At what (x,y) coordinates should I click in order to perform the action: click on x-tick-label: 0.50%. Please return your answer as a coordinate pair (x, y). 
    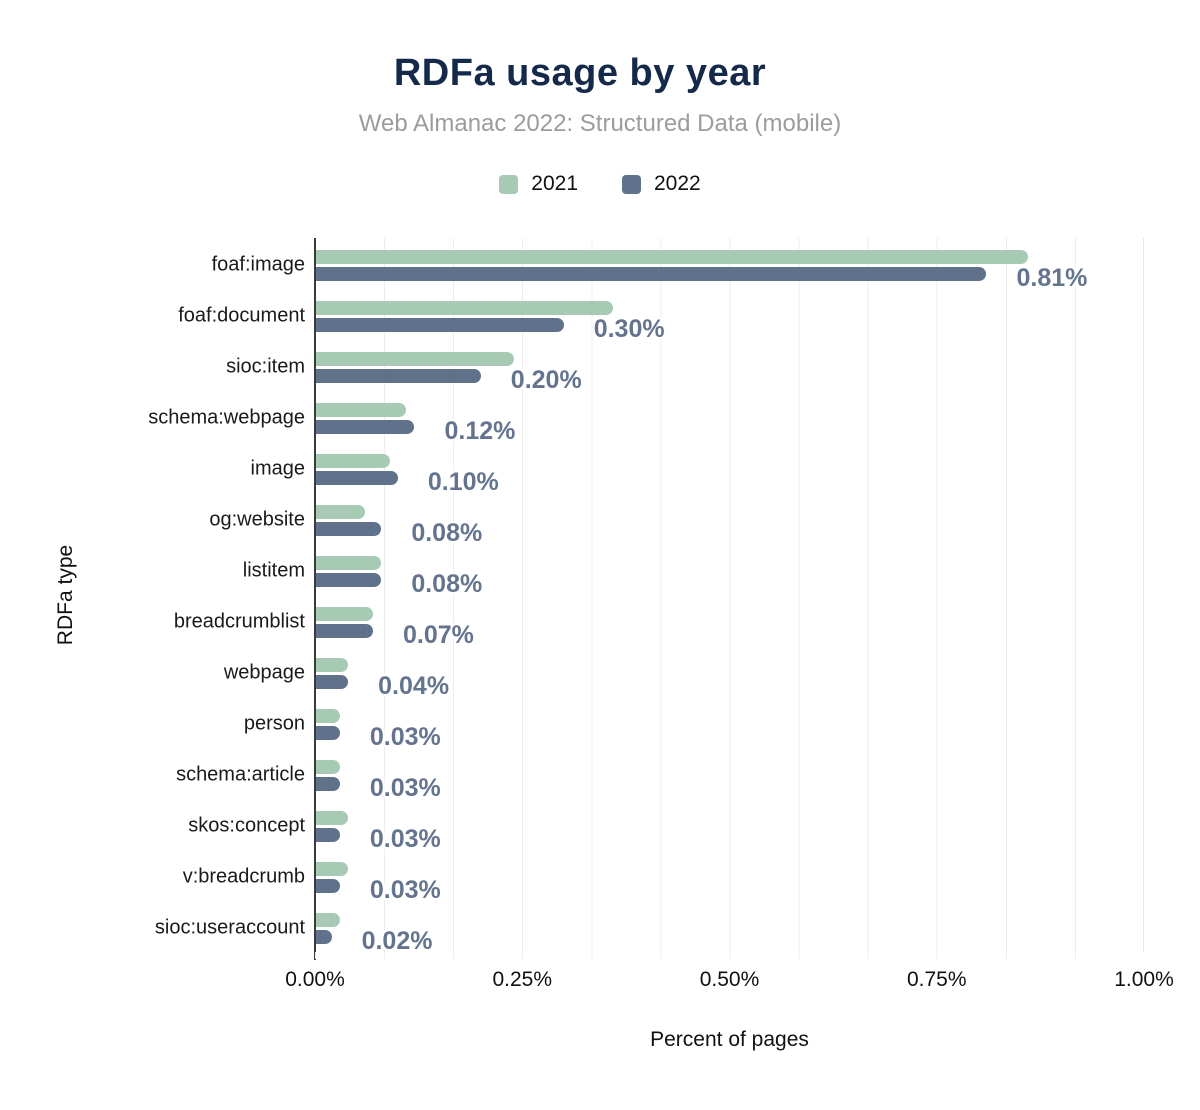
    Looking at the image, I should click on (729, 979).